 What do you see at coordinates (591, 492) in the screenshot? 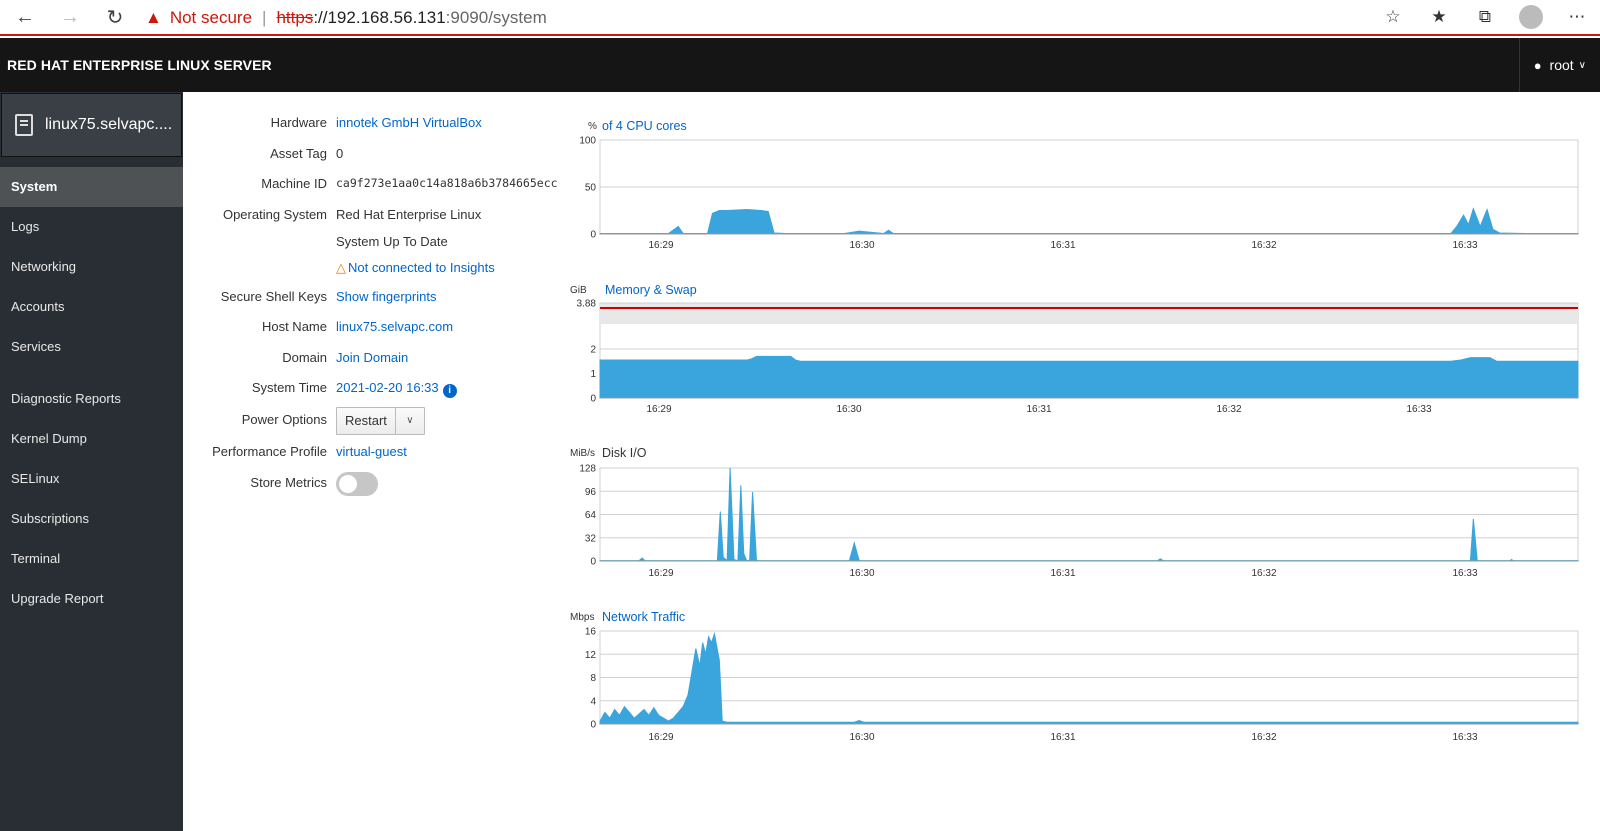
I see `y-tick-label: 96` at bounding box center [591, 492].